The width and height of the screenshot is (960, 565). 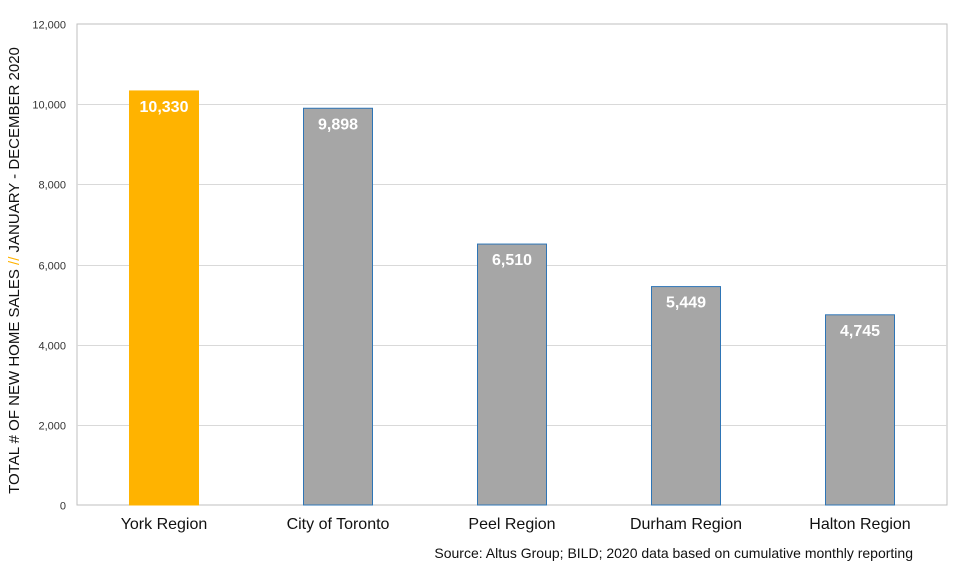 I want to click on data-label: 9,898, so click(x=338, y=124).